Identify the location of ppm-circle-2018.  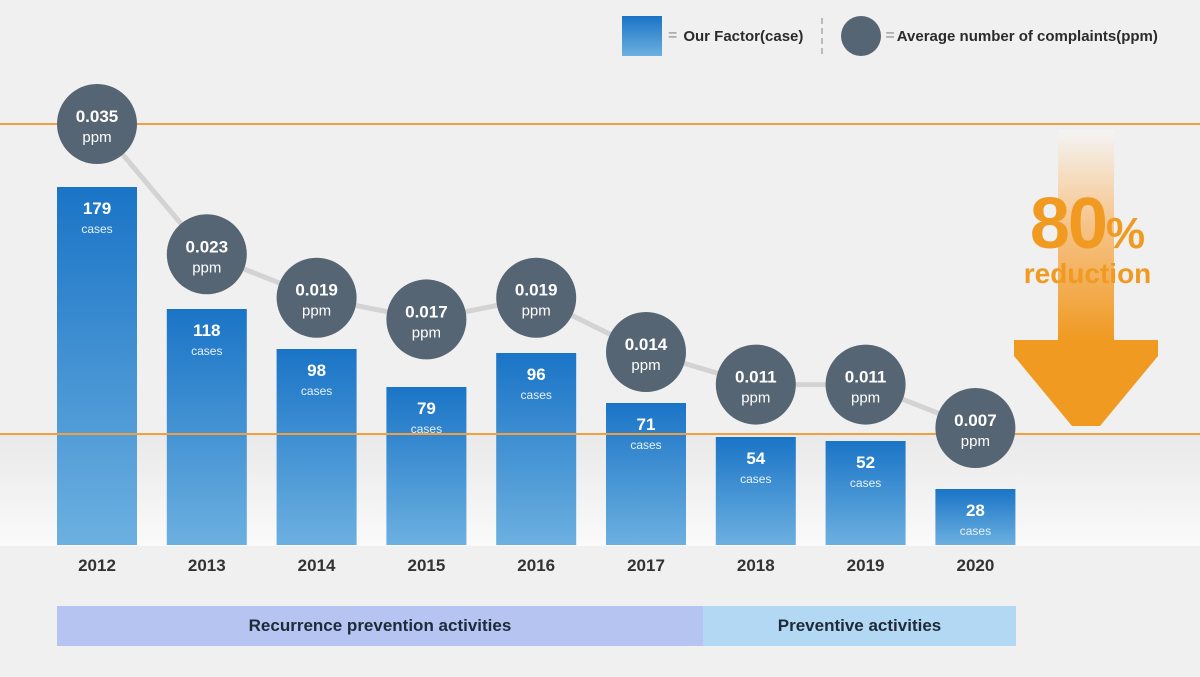
(755, 384).